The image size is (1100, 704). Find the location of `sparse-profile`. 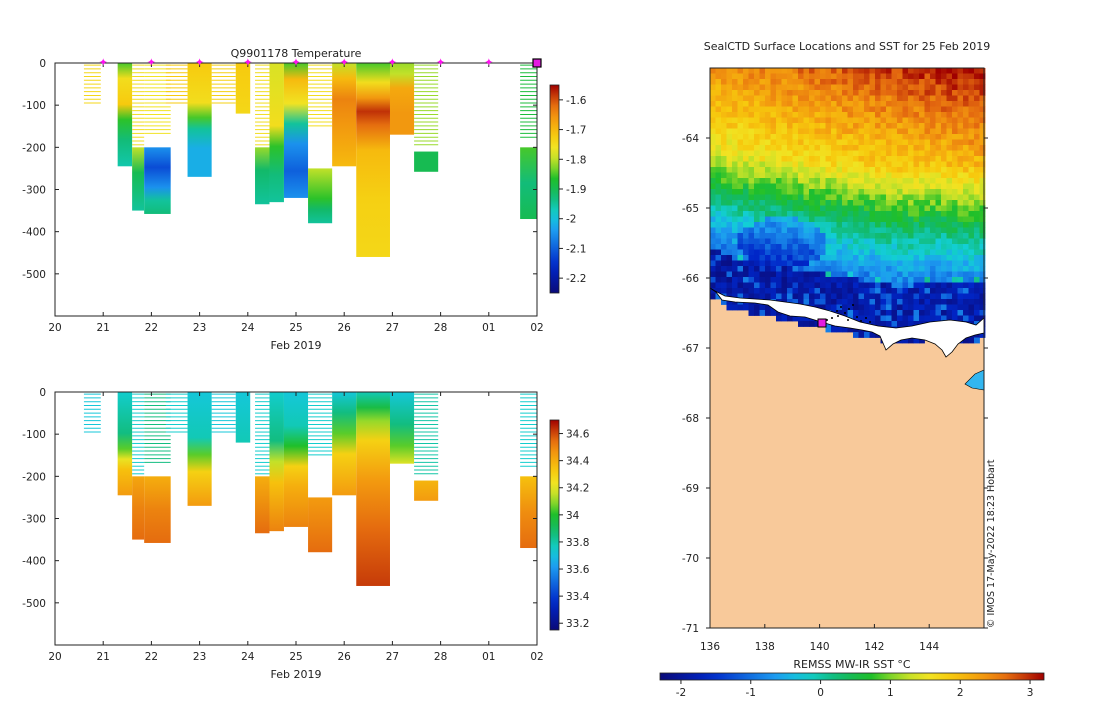

sparse-profile is located at coordinates (92, 413).